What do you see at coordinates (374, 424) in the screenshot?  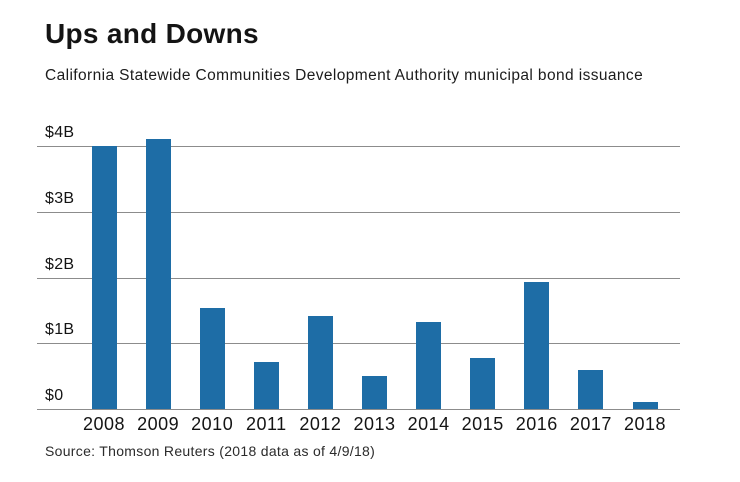 I see `x-axis-tick-label-2013: 2013` at bounding box center [374, 424].